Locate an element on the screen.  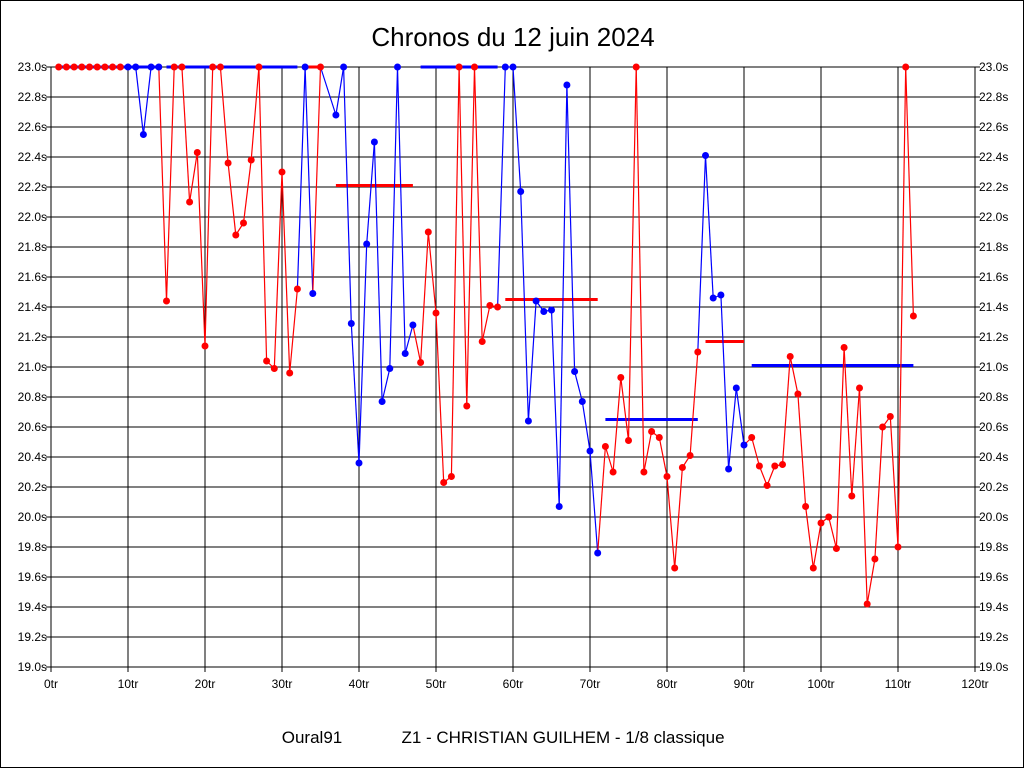
y-tick-label-right: 19.4s is located at coordinates (993, 607).